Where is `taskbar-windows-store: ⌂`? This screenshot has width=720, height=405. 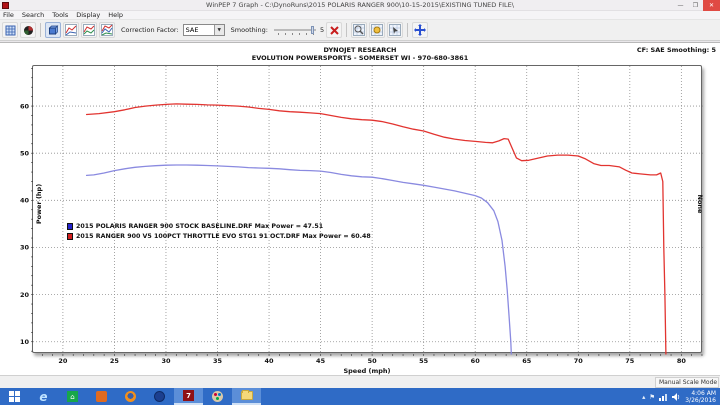
taskbar-windows-store: ⌂ is located at coordinates (72, 396).